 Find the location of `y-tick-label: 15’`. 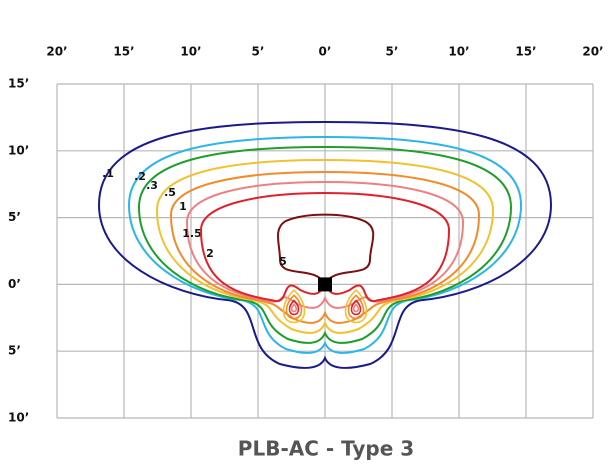

y-tick-label: 15’ is located at coordinates (18, 84).